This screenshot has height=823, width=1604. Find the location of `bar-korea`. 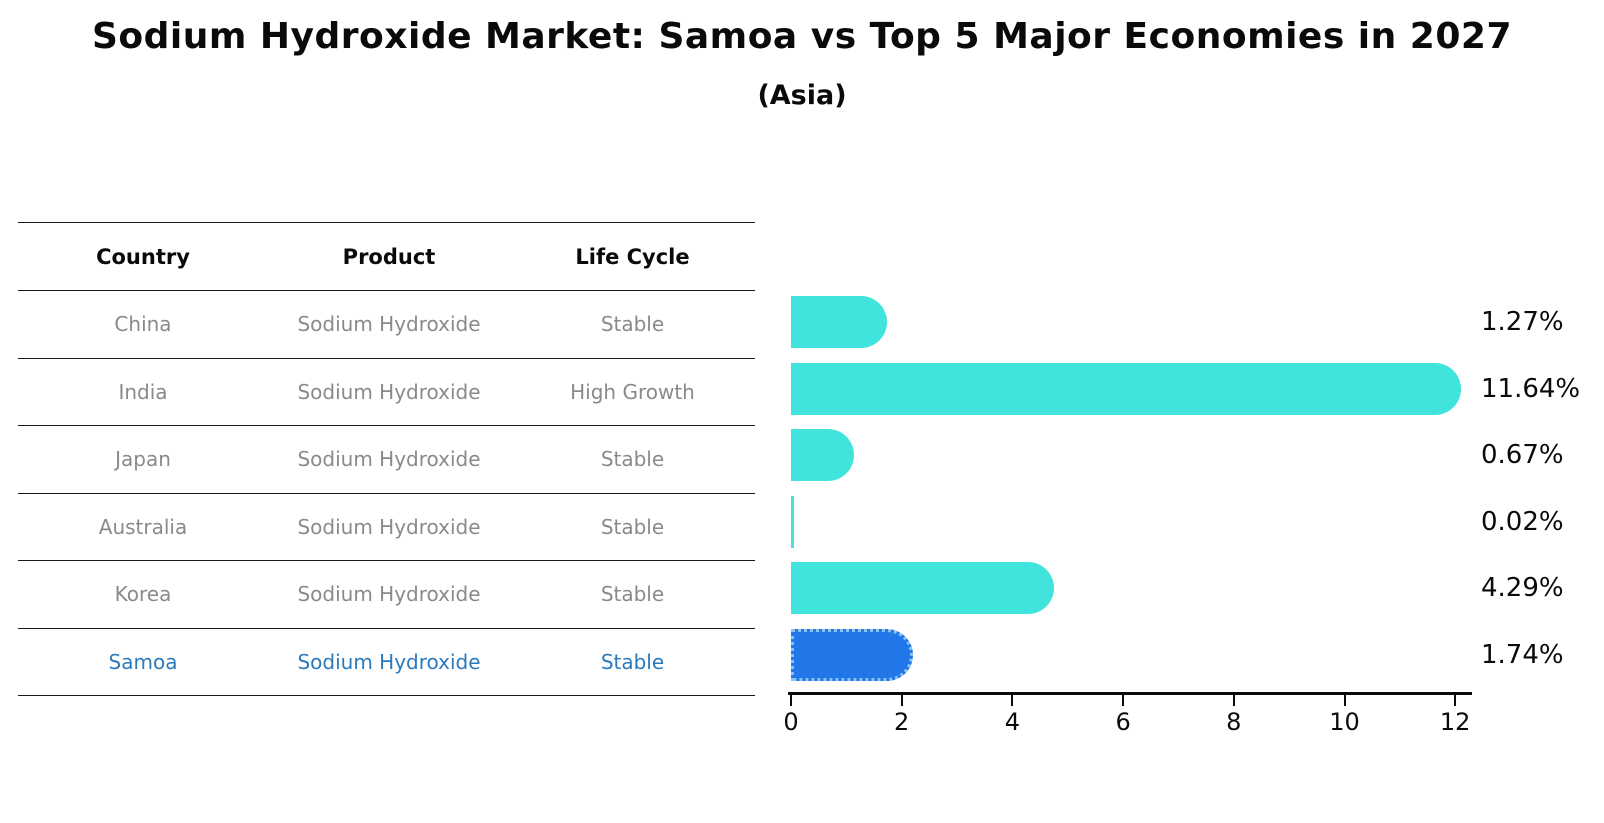

bar-korea is located at coordinates (923, 588).